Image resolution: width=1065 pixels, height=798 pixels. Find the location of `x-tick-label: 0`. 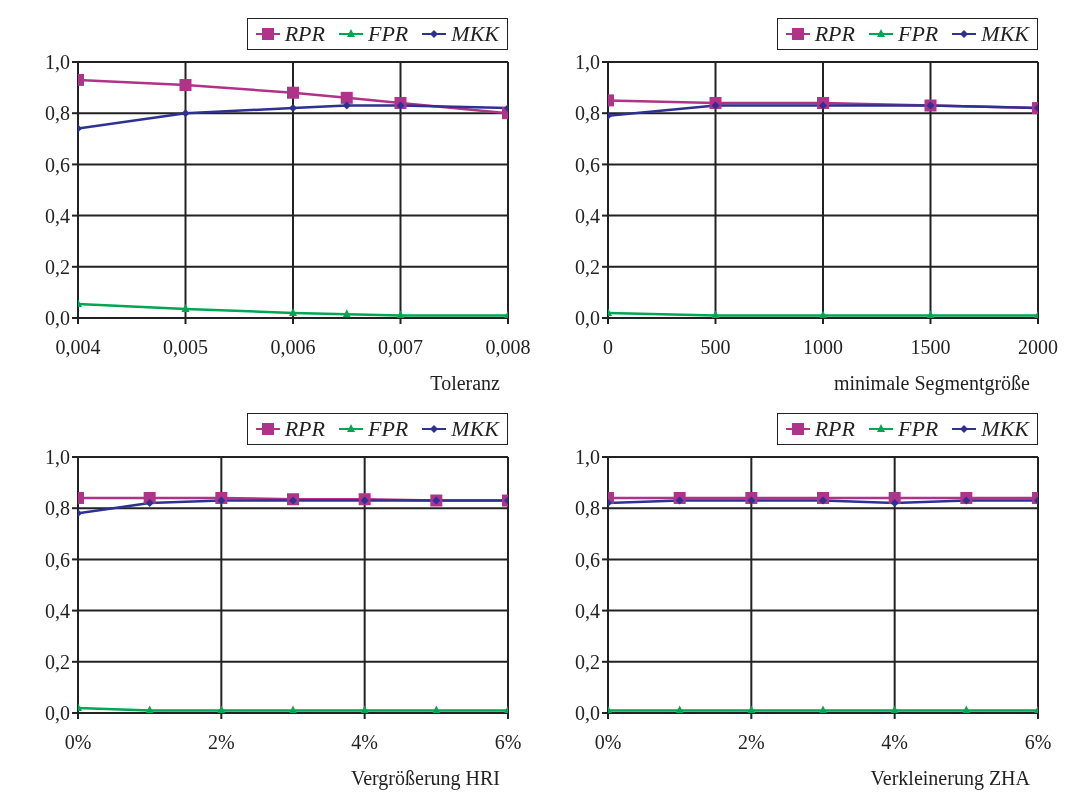

x-tick-label: 0 is located at coordinates (608, 347).